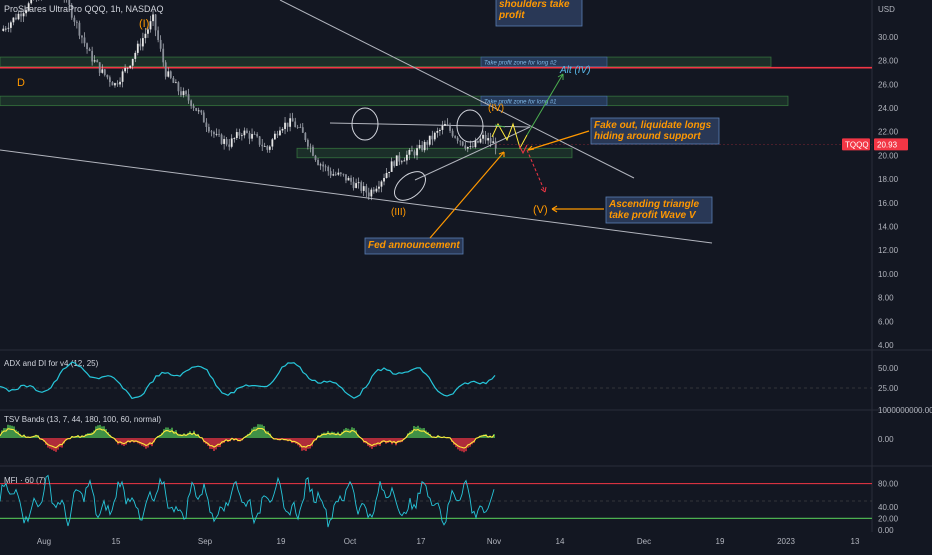 This screenshot has width=932, height=555. What do you see at coordinates (886, 321) in the screenshot?
I see `y-tick-label: 6.00` at bounding box center [886, 321].